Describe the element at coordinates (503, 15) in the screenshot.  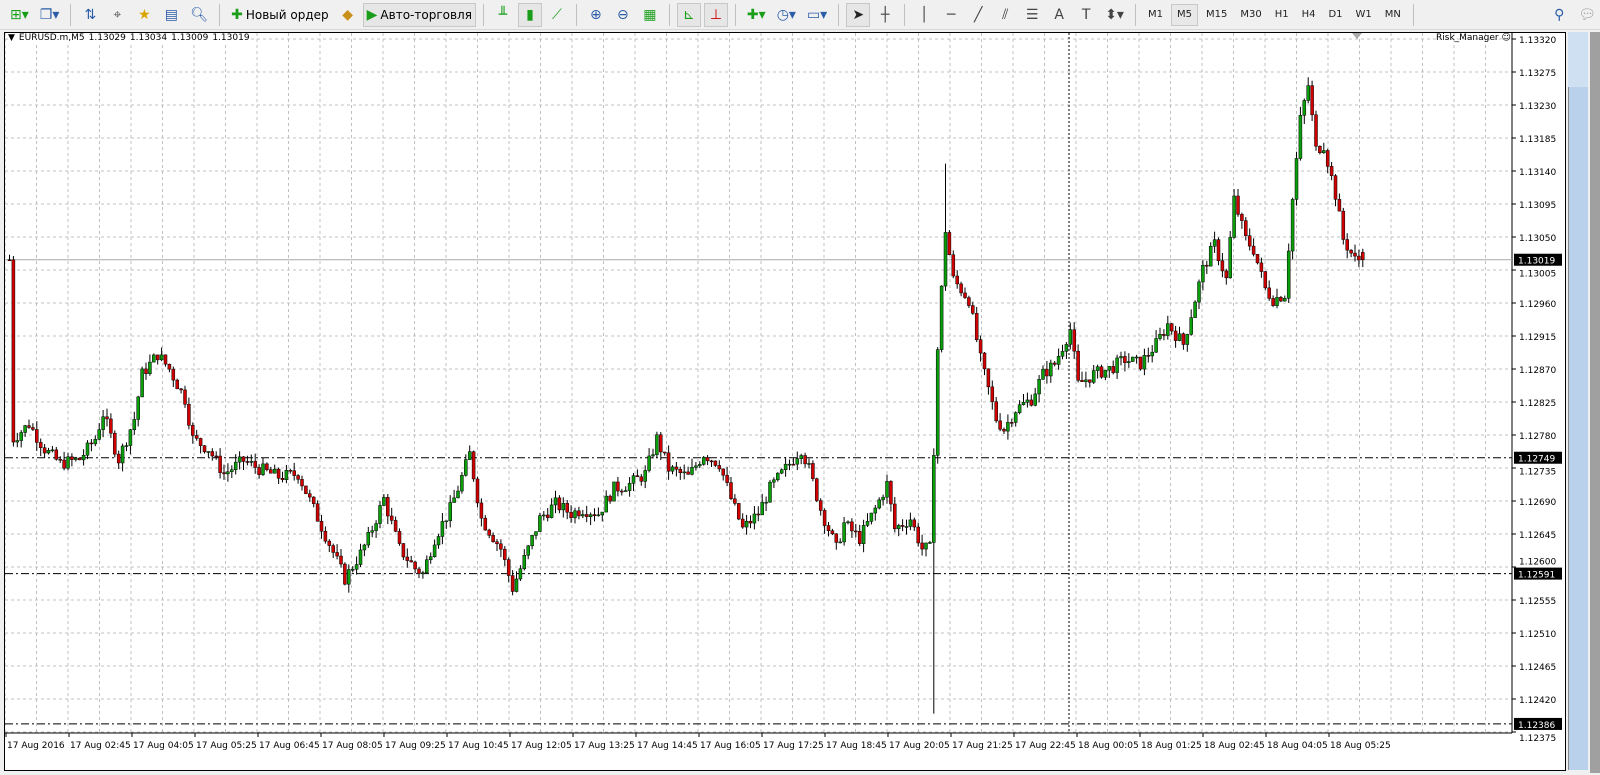
I see `bar-chart-button: ╨` at that location.